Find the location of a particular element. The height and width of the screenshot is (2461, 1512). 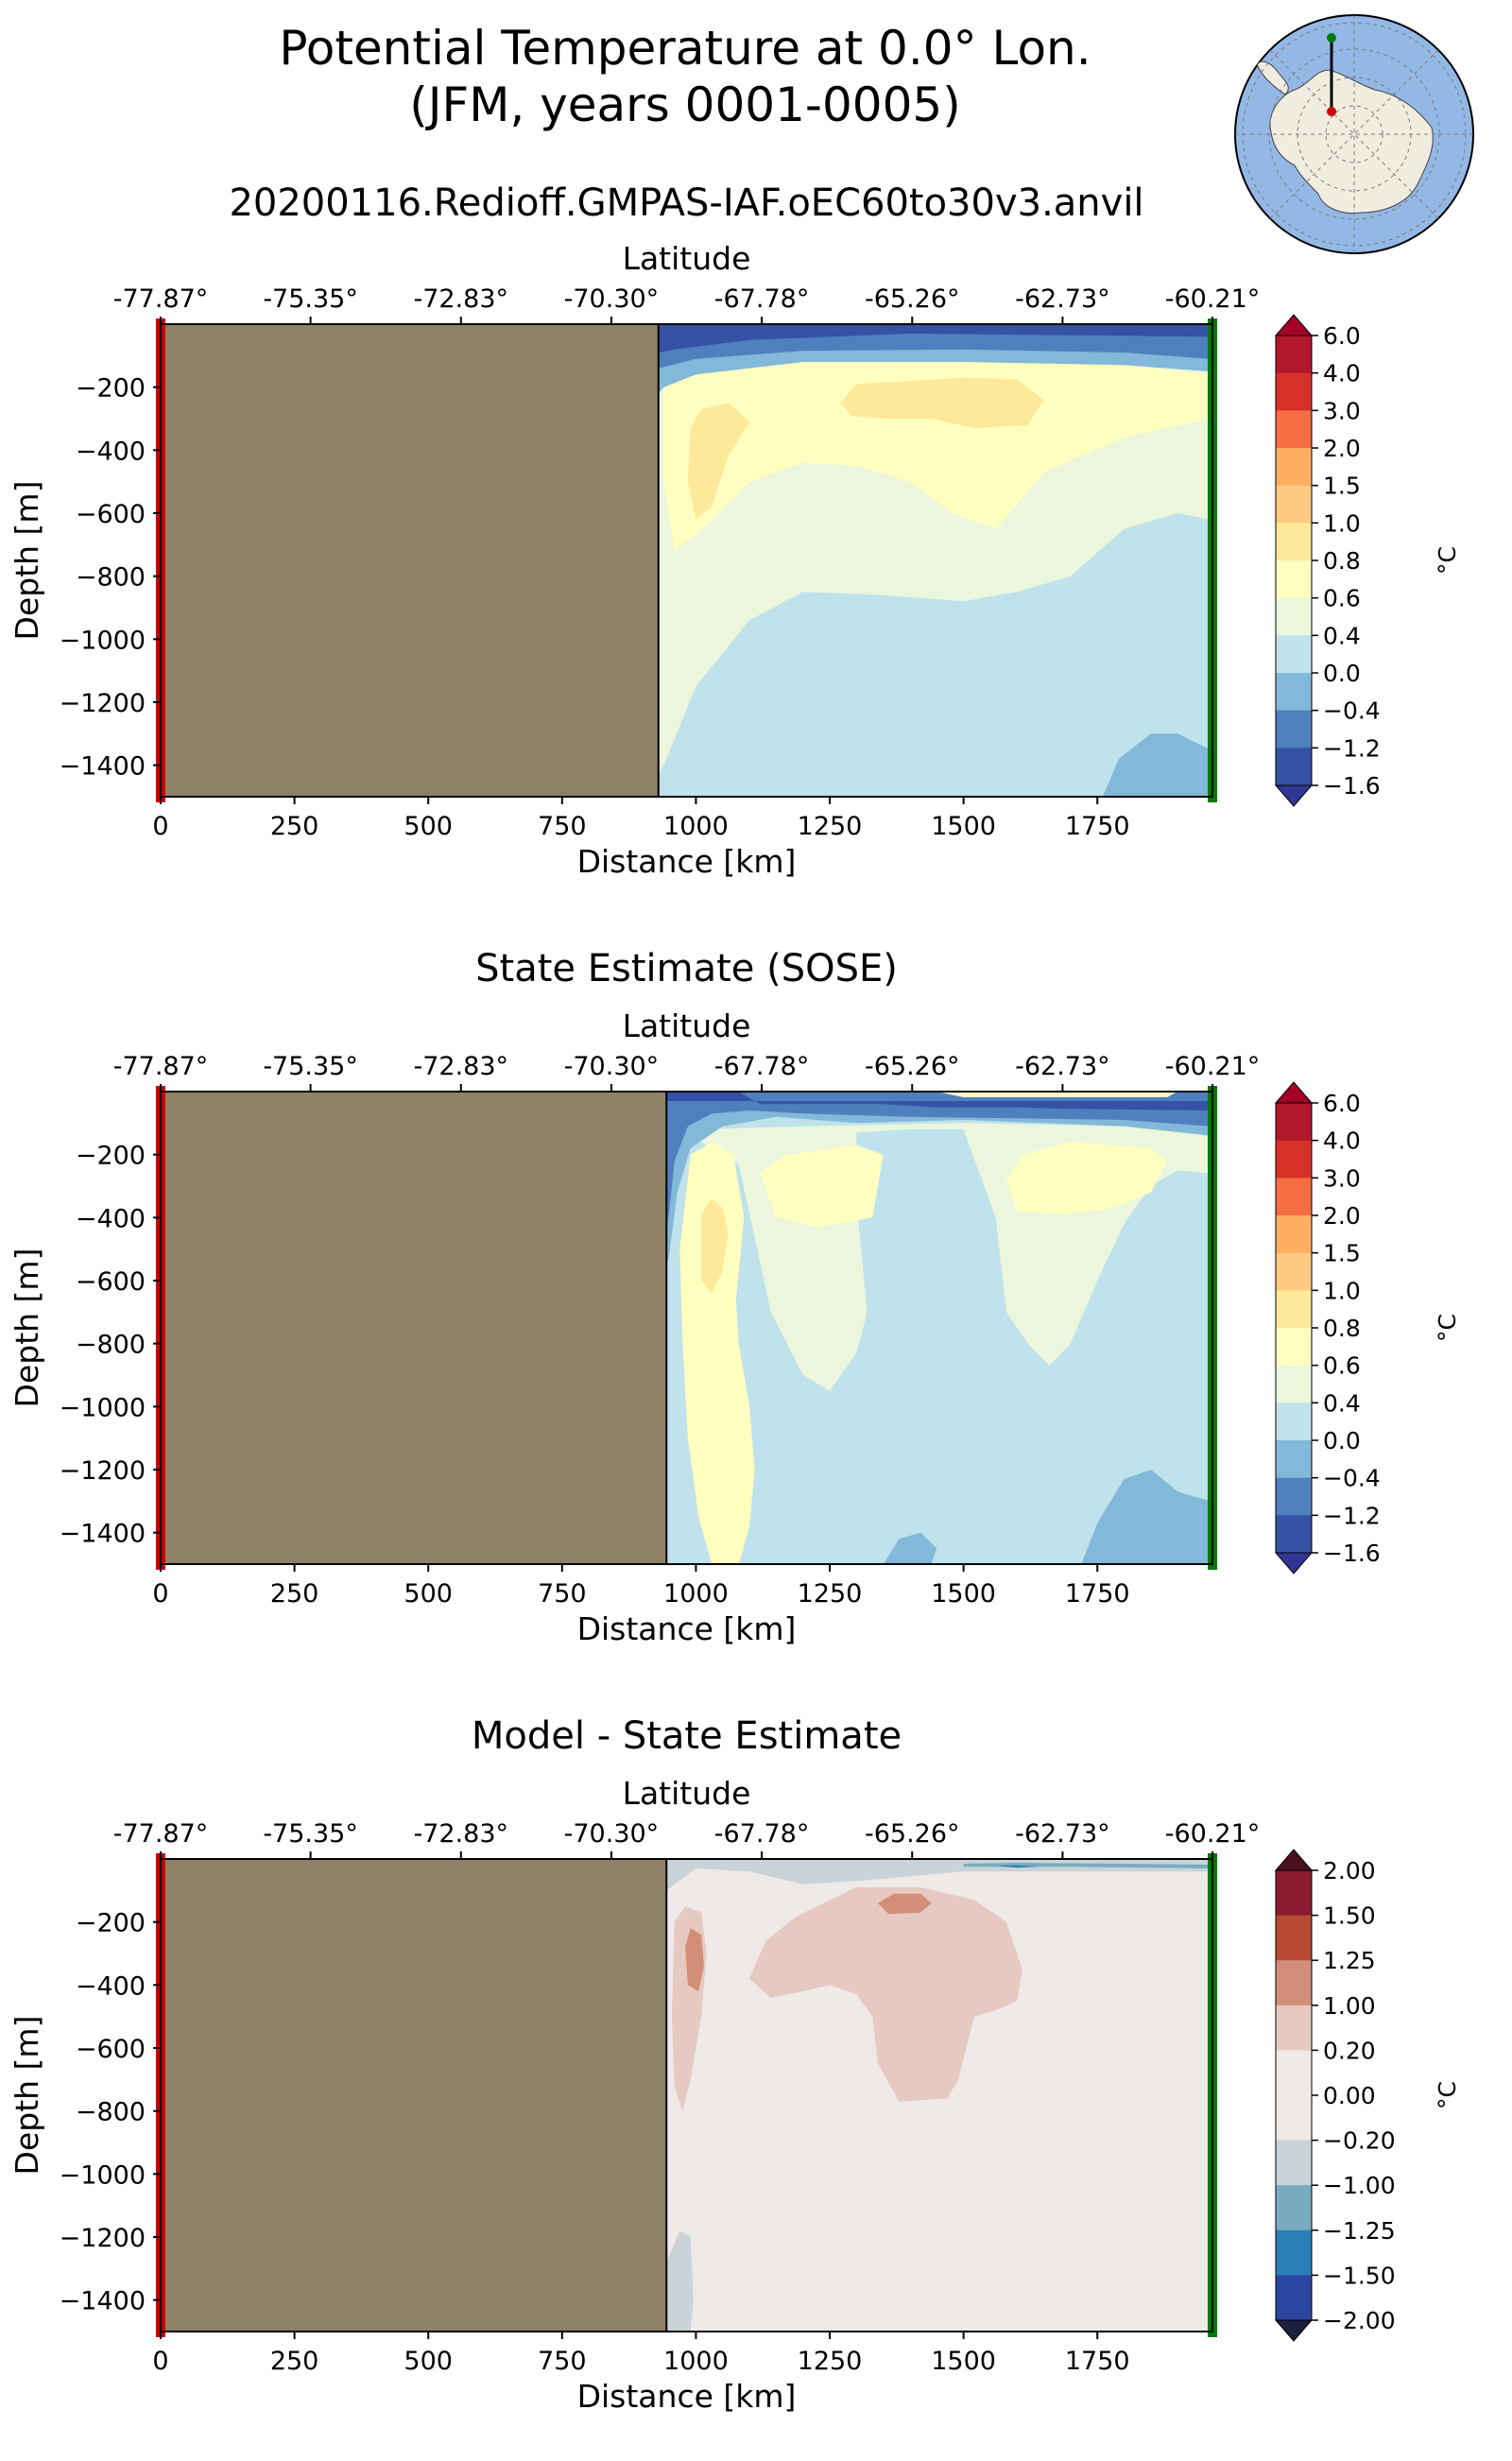

x-tick-label: 1250 is located at coordinates (830, 1594).